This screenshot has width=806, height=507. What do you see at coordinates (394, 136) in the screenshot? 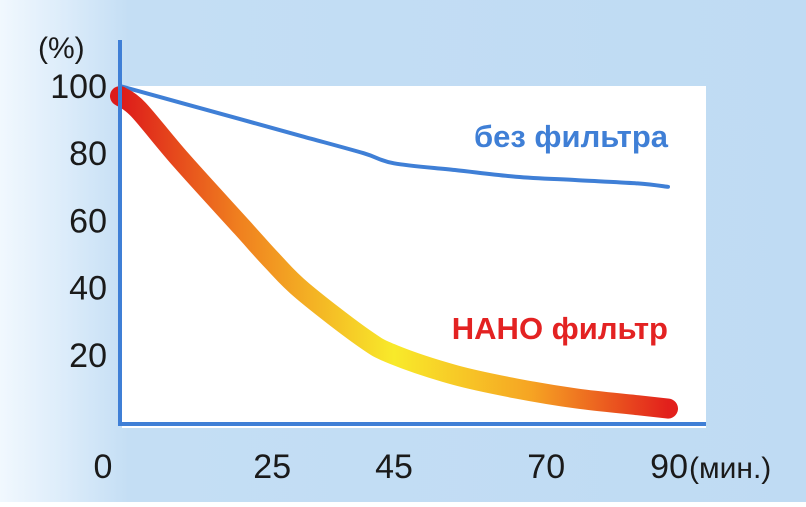
I see `series-line-no-filter` at bounding box center [394, 136].